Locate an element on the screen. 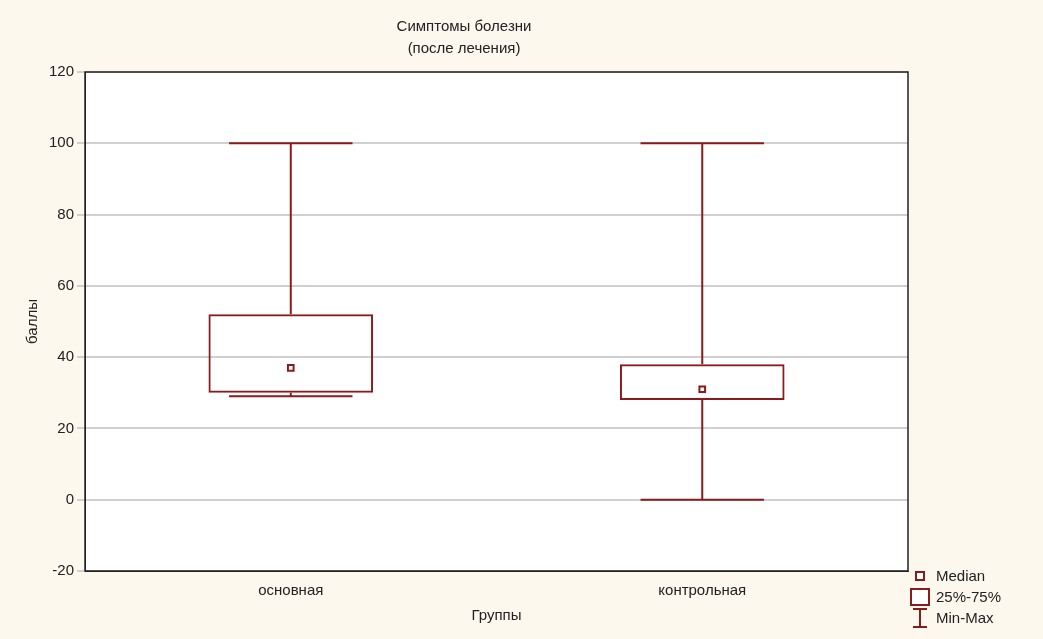 The height and width of the screenshot is (639, 1043). y-tick-label: 120 is located at coordinates (62, 71).